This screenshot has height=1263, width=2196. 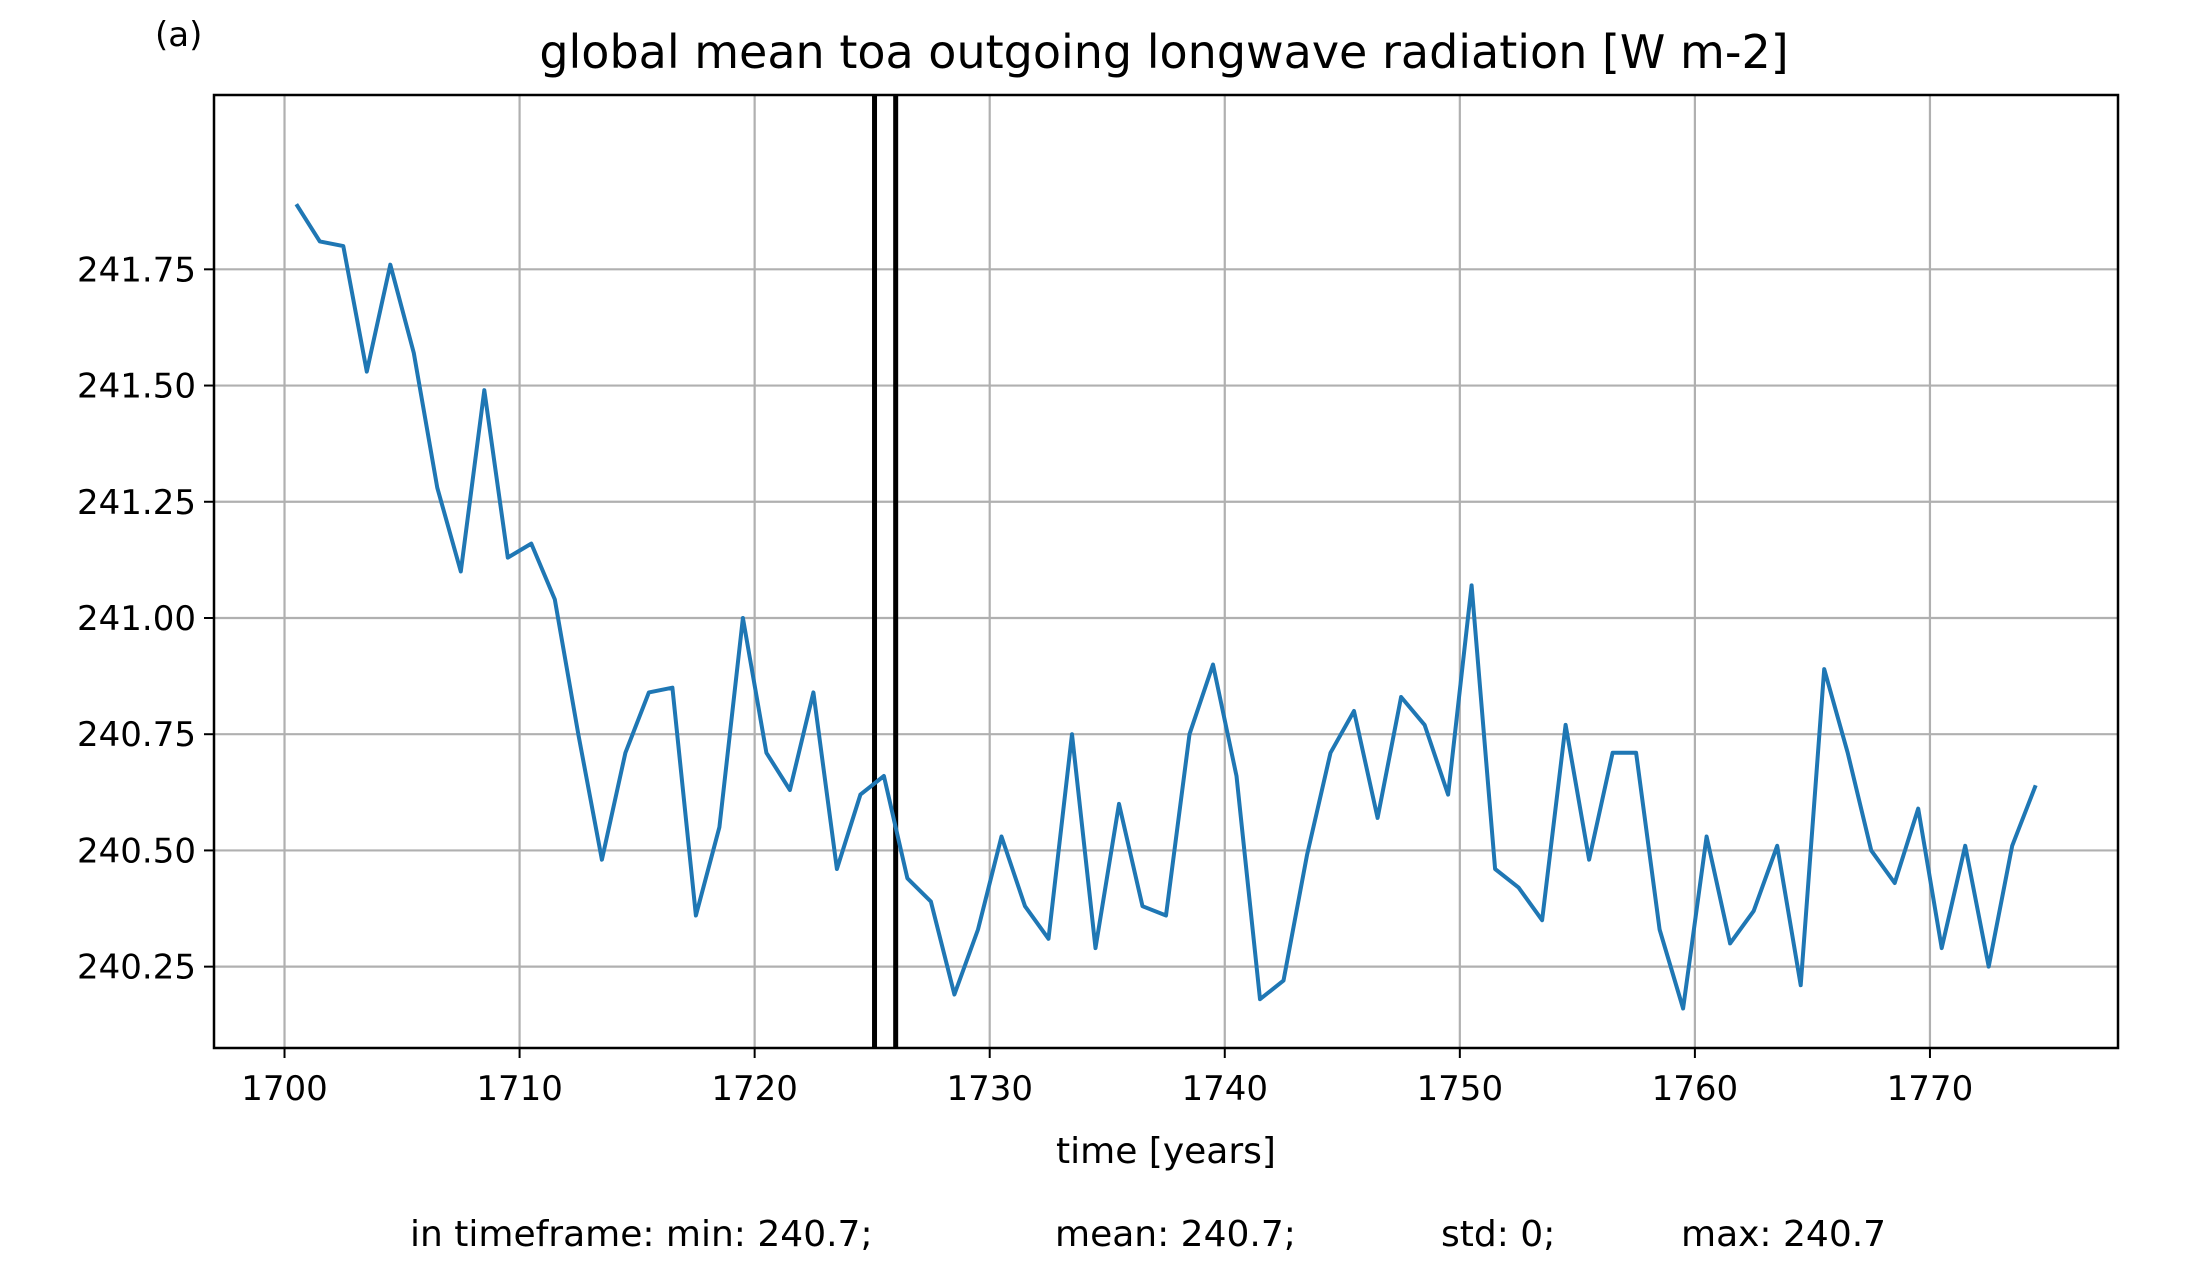 What do you see at coordinates (754, 1089) in the screenshot?
I see `x-tick-label: 1720` at bounding box center [754, 1089].